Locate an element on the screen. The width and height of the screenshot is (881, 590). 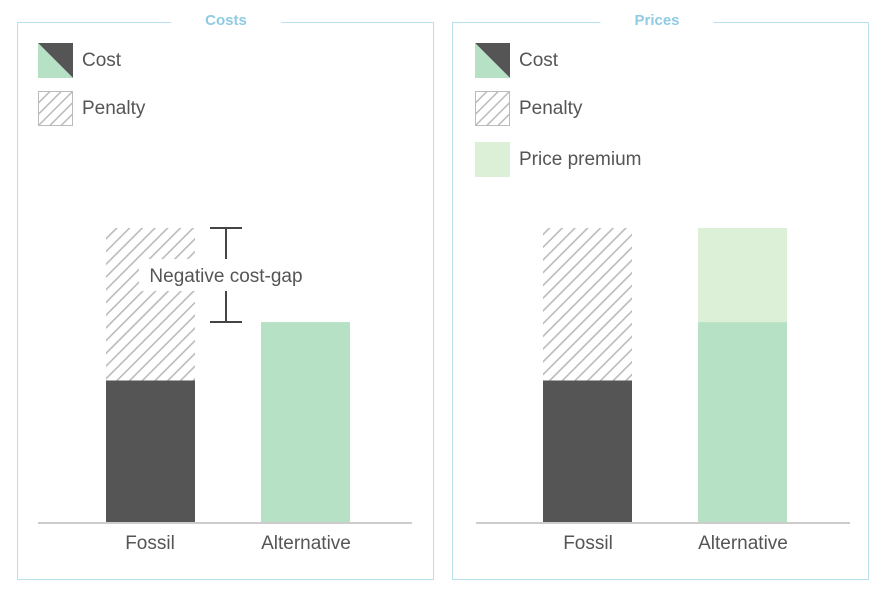
costs-panel-title: Costs is located at coordinates (226, 20).